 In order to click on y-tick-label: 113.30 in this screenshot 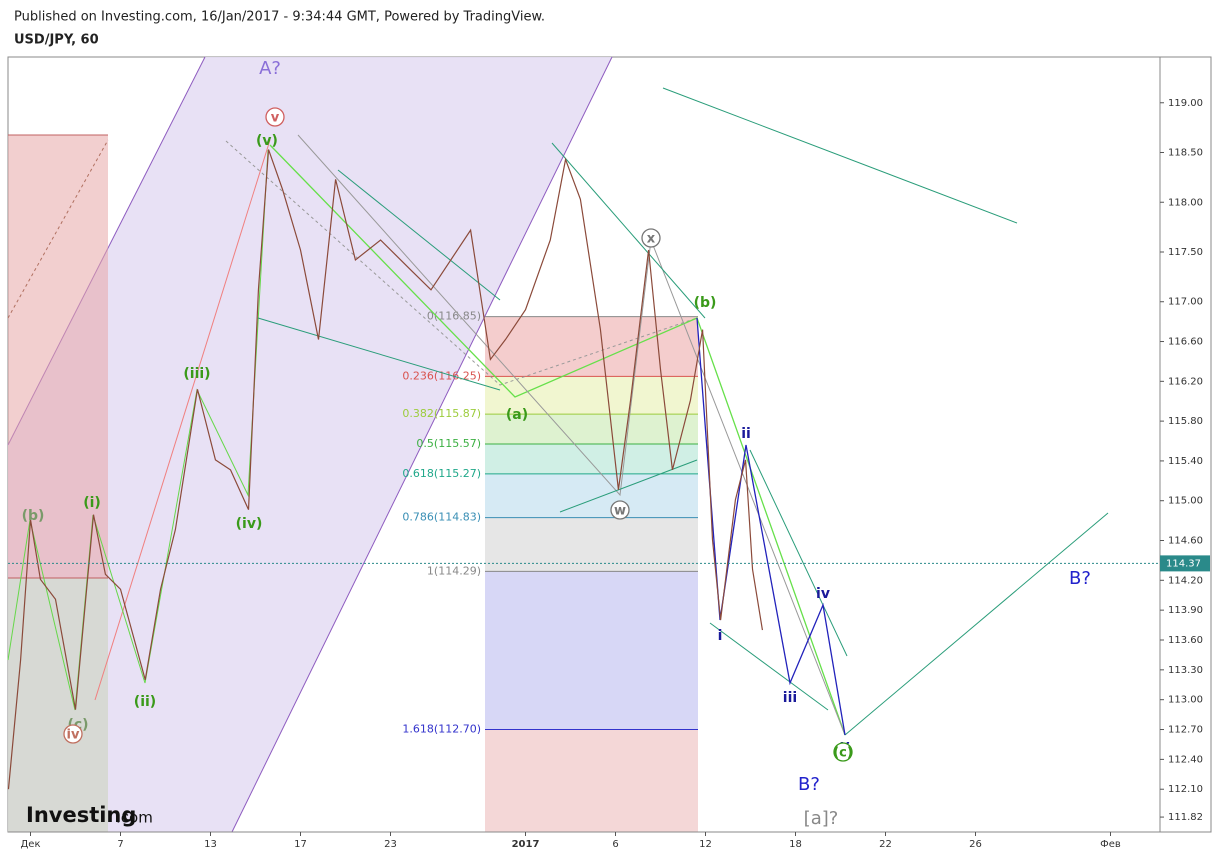, I will do `click(1185, 670)`.